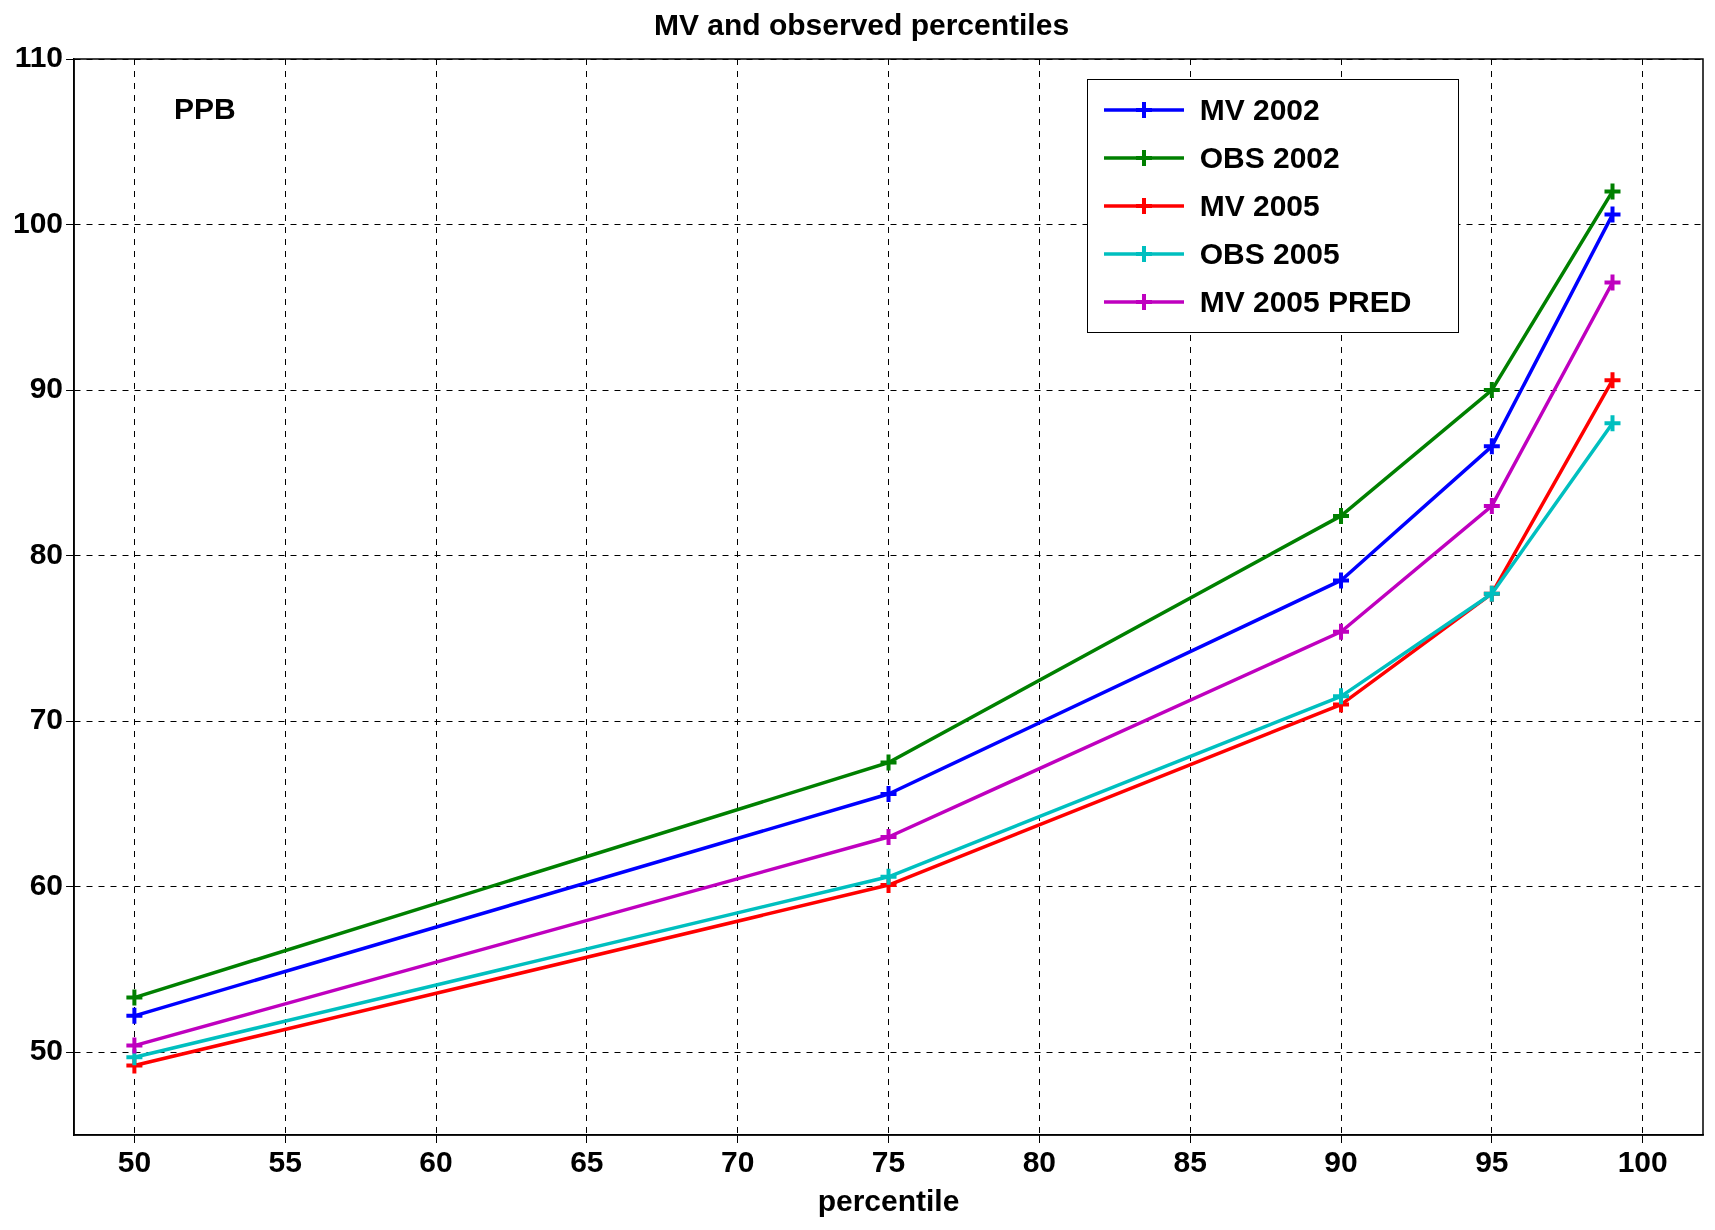 This screenshot has width=1715, height=1230. What do you see at coordinates (888, 1201) in the screenshot?
I see `x-axis-title: percentile` at bounding box center [888, 1201].